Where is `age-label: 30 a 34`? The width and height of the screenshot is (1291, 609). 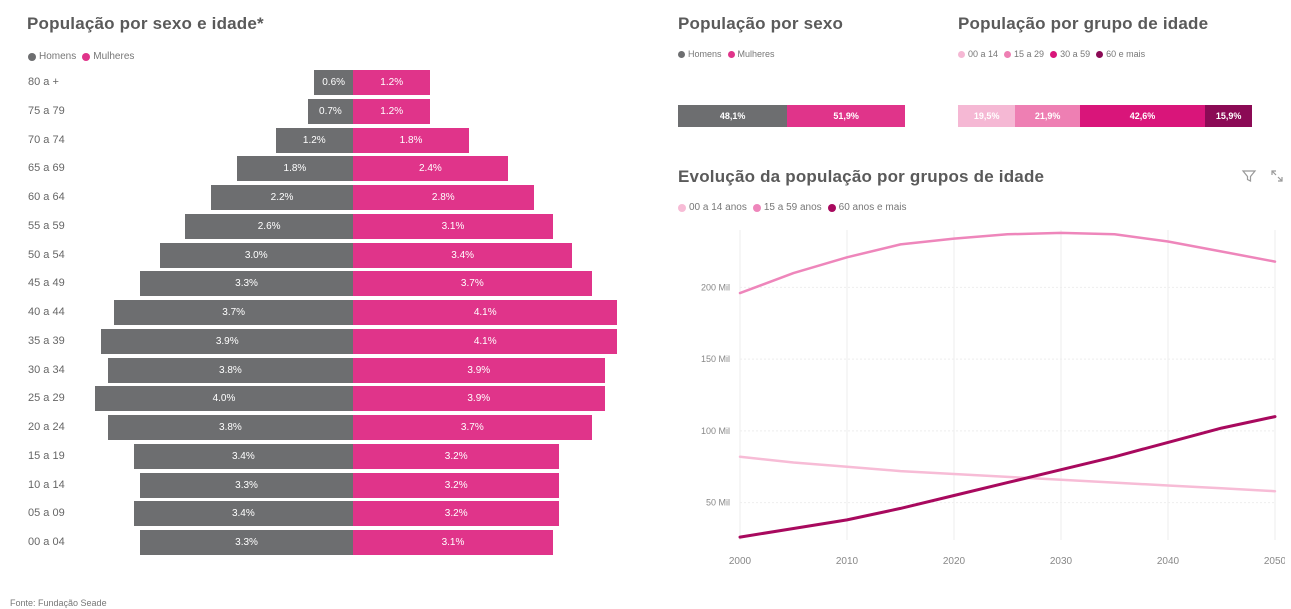
age-label: 30 a 34 is located at coordinates (46, 369).